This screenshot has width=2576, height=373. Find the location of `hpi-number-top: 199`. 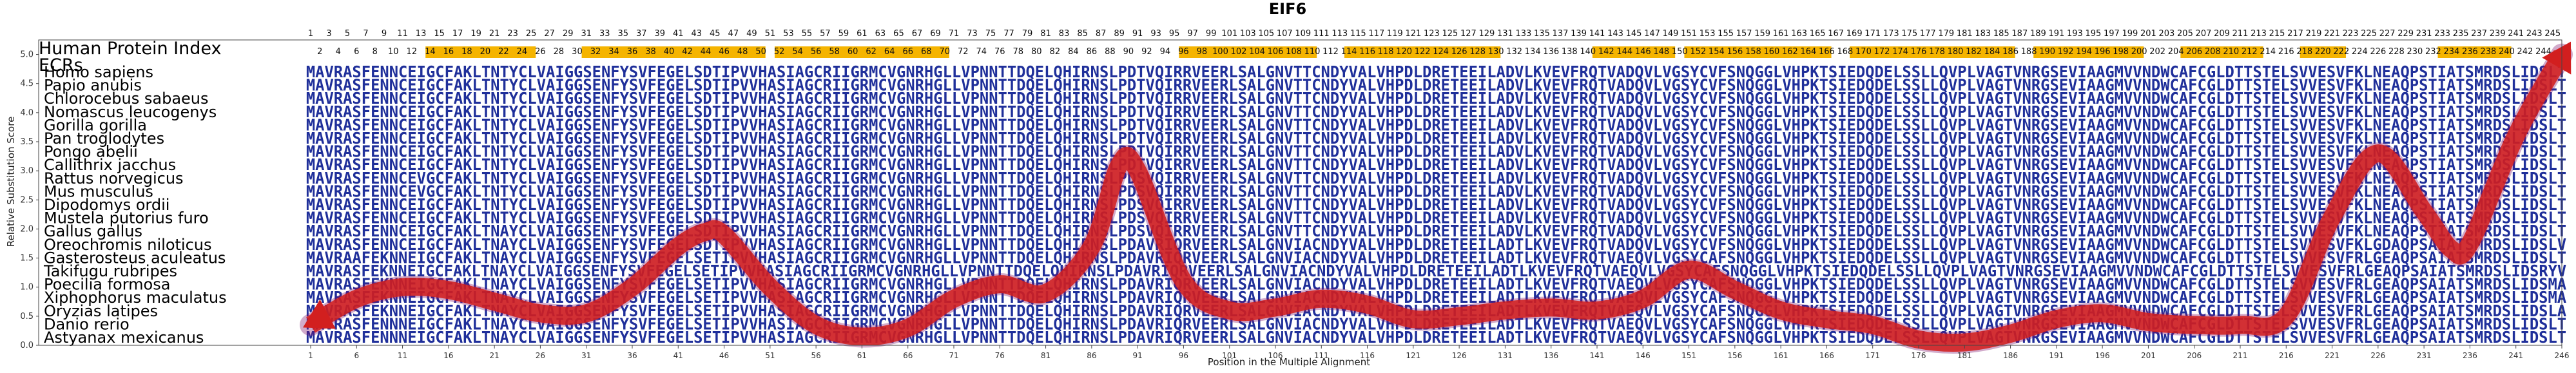

hpi-number-top: 199 is located at coordinates (2130, 34).